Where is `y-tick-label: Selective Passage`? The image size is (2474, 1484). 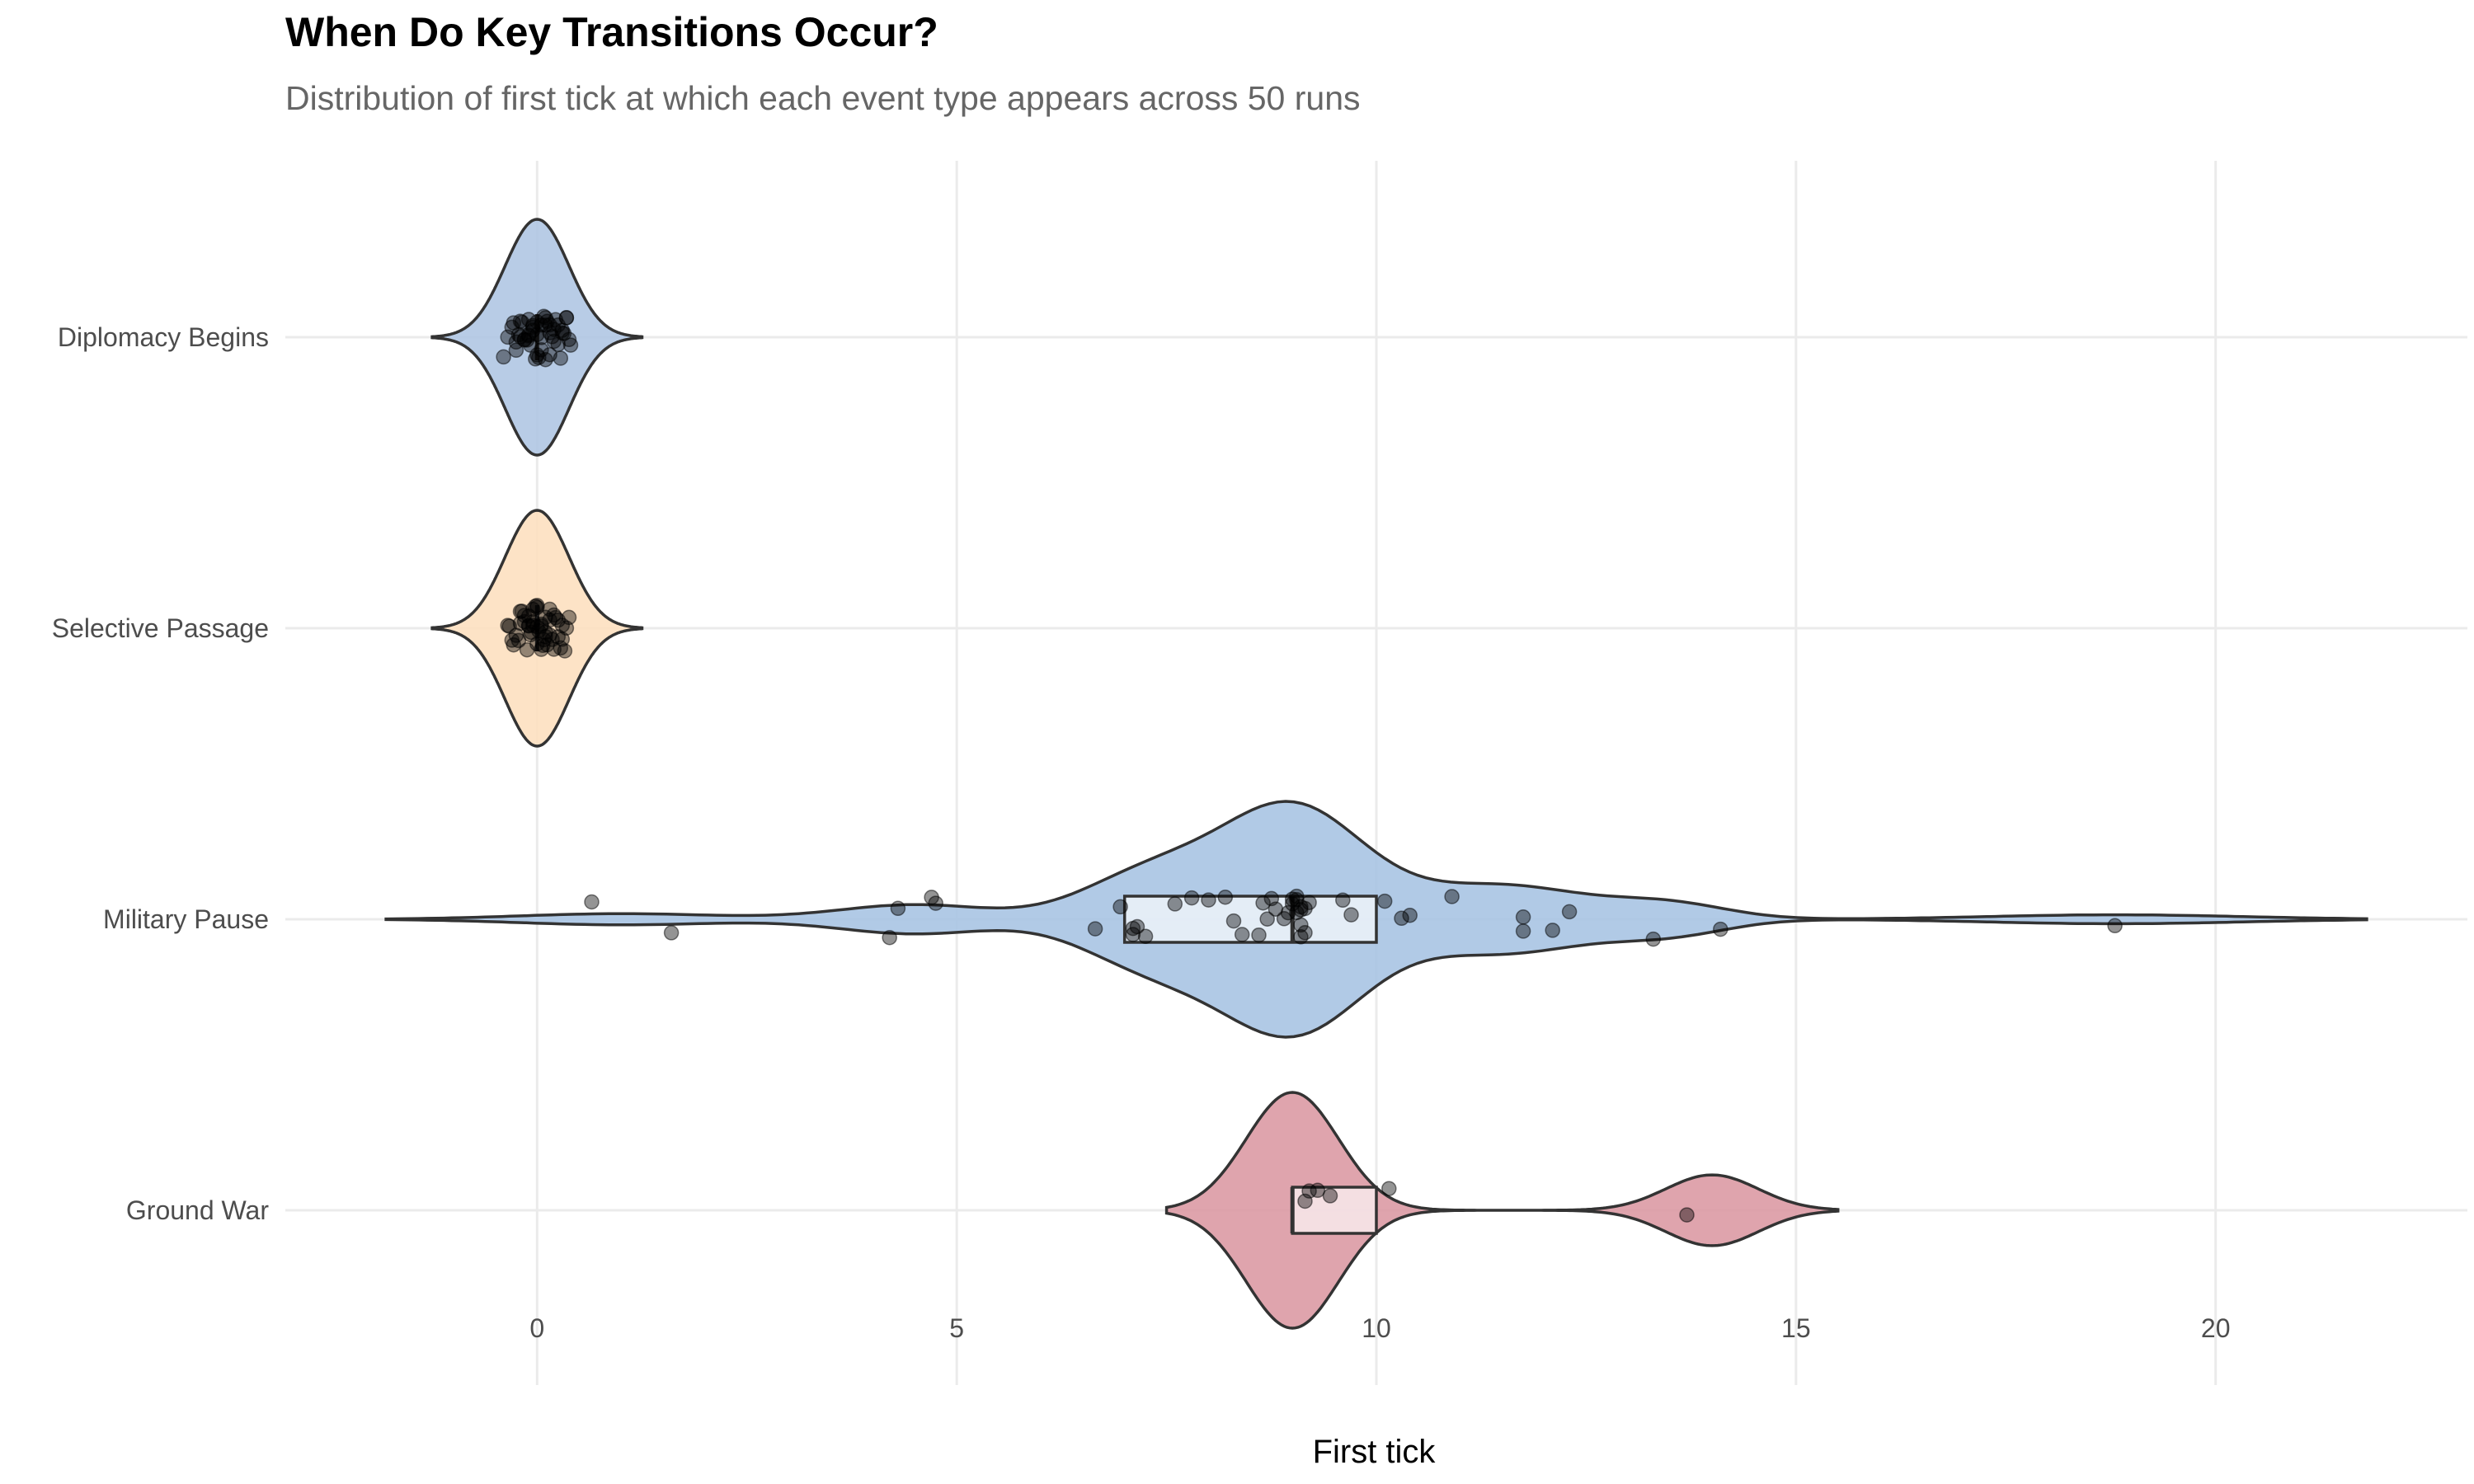
y-tick-label: Selective Passage is located at coordinates (160, 628).